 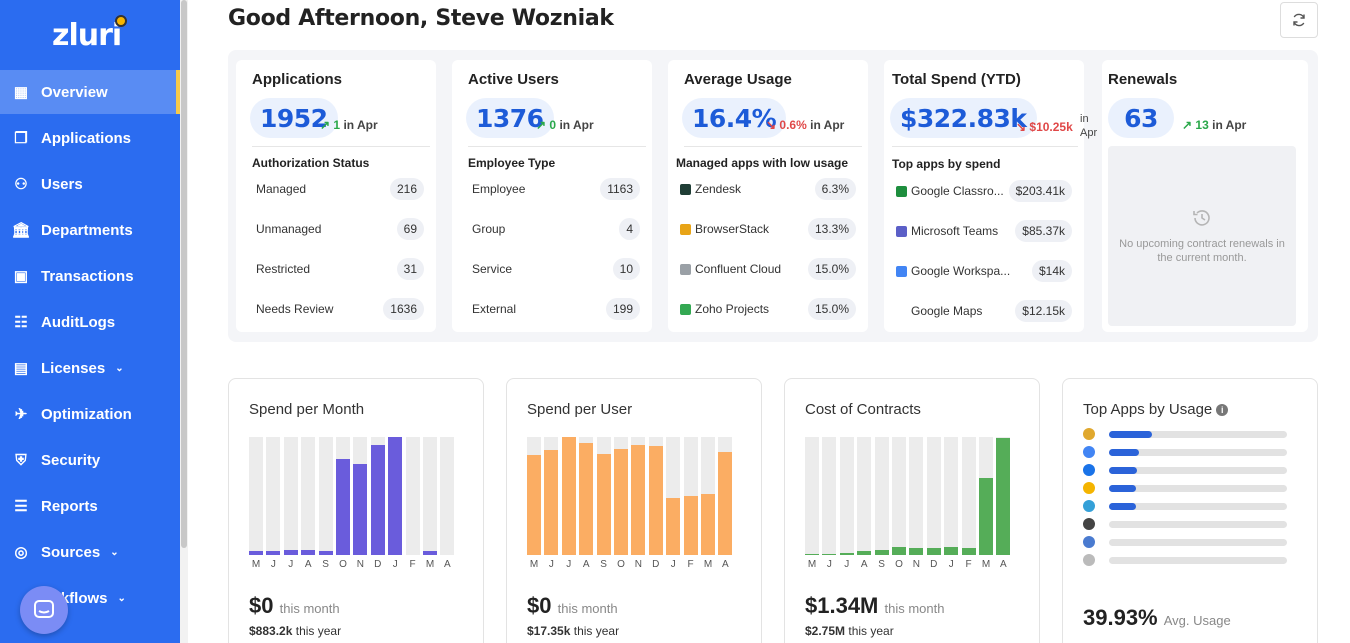 I want to click on list-item: Restricted 31, so click(x=340, y=269).